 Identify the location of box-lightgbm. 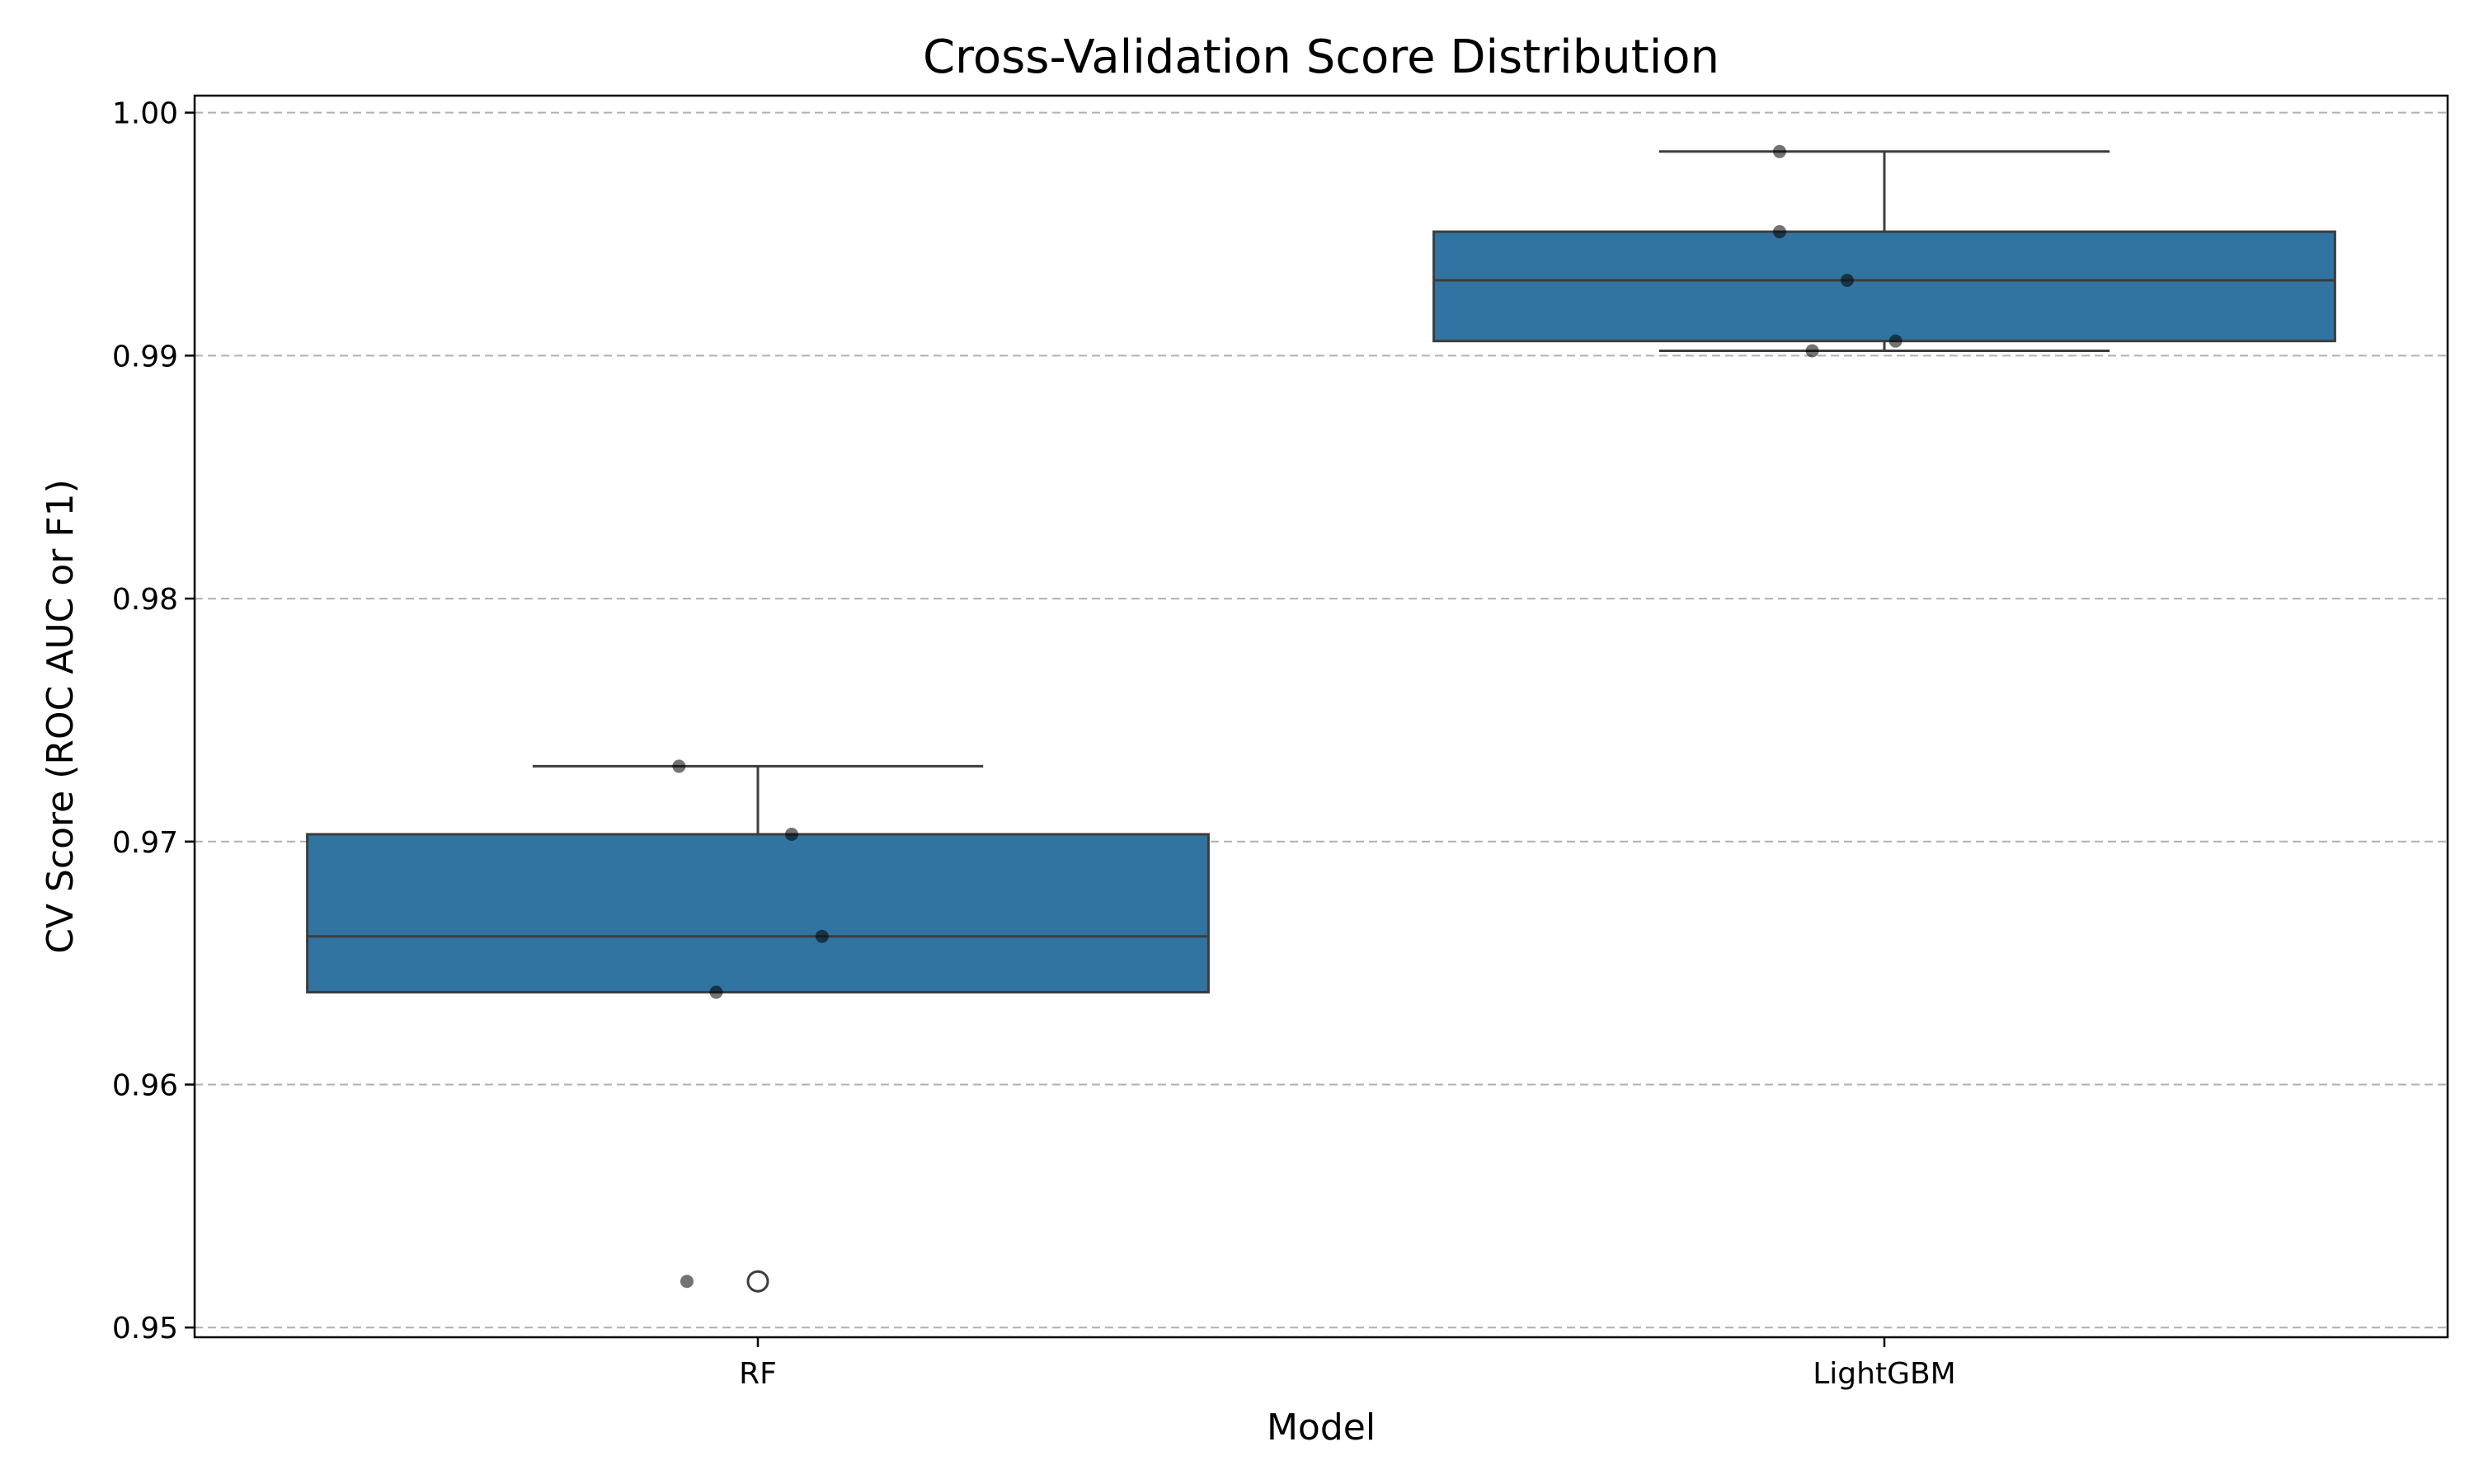
(1884, 251).